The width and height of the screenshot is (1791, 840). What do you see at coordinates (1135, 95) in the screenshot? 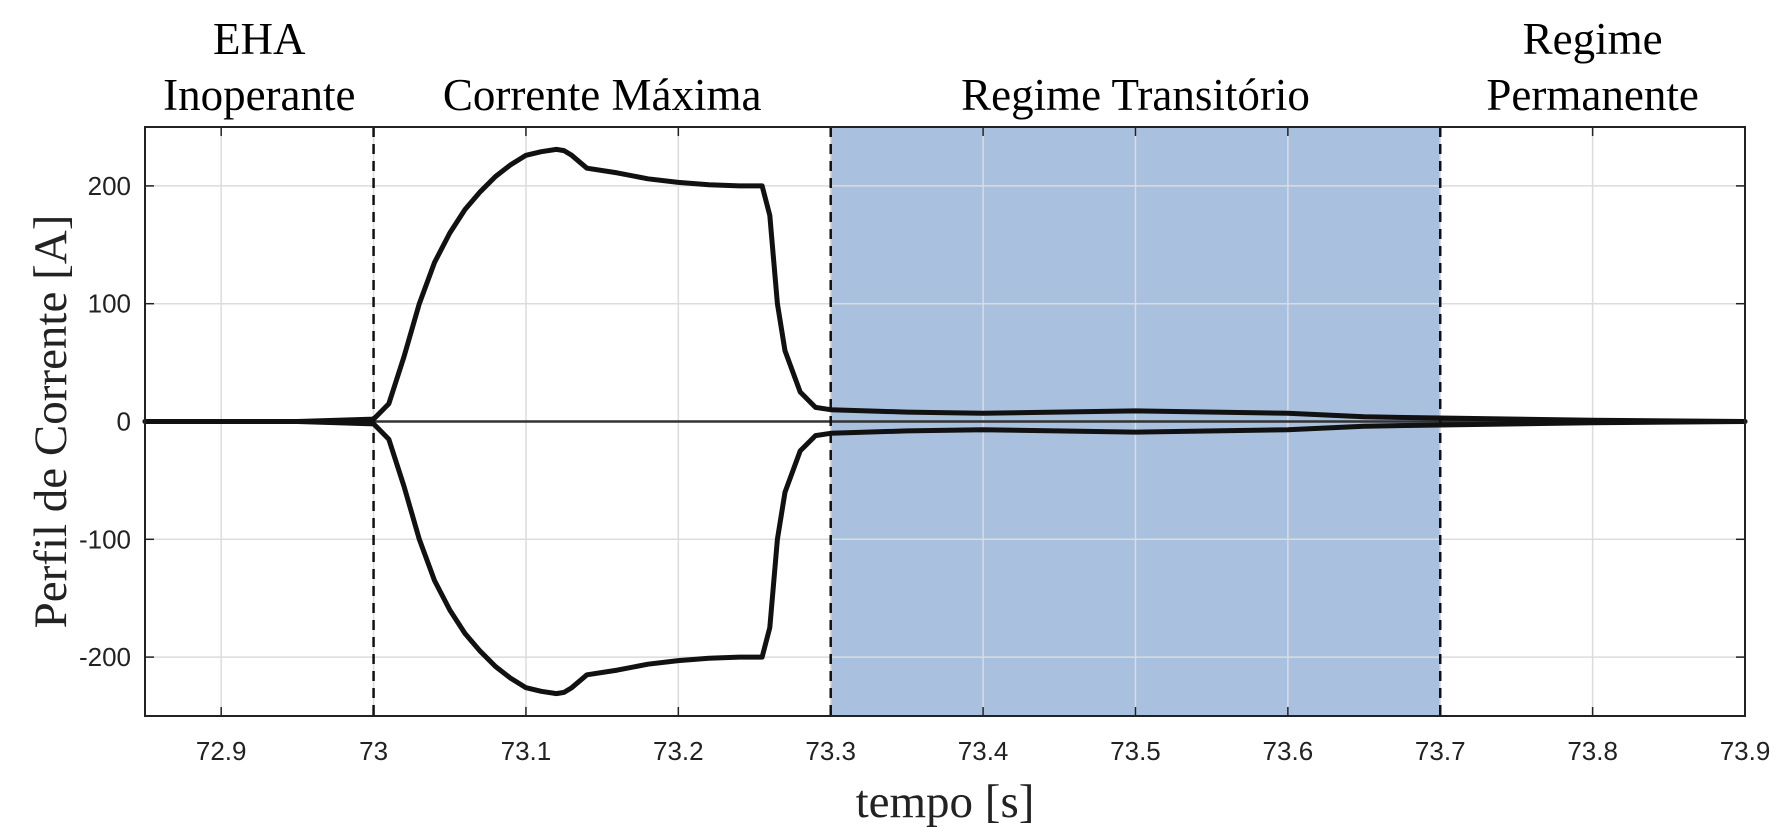
I see `region-label-text: Regime Transitório` at bounding box center [1135, 95].